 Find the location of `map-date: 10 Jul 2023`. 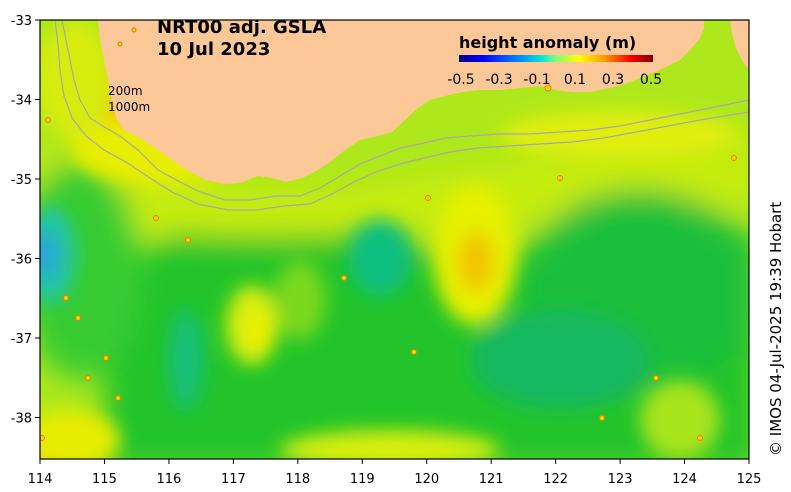

map-date: 10 Jul 2023 is located at coordinates (213, 49).